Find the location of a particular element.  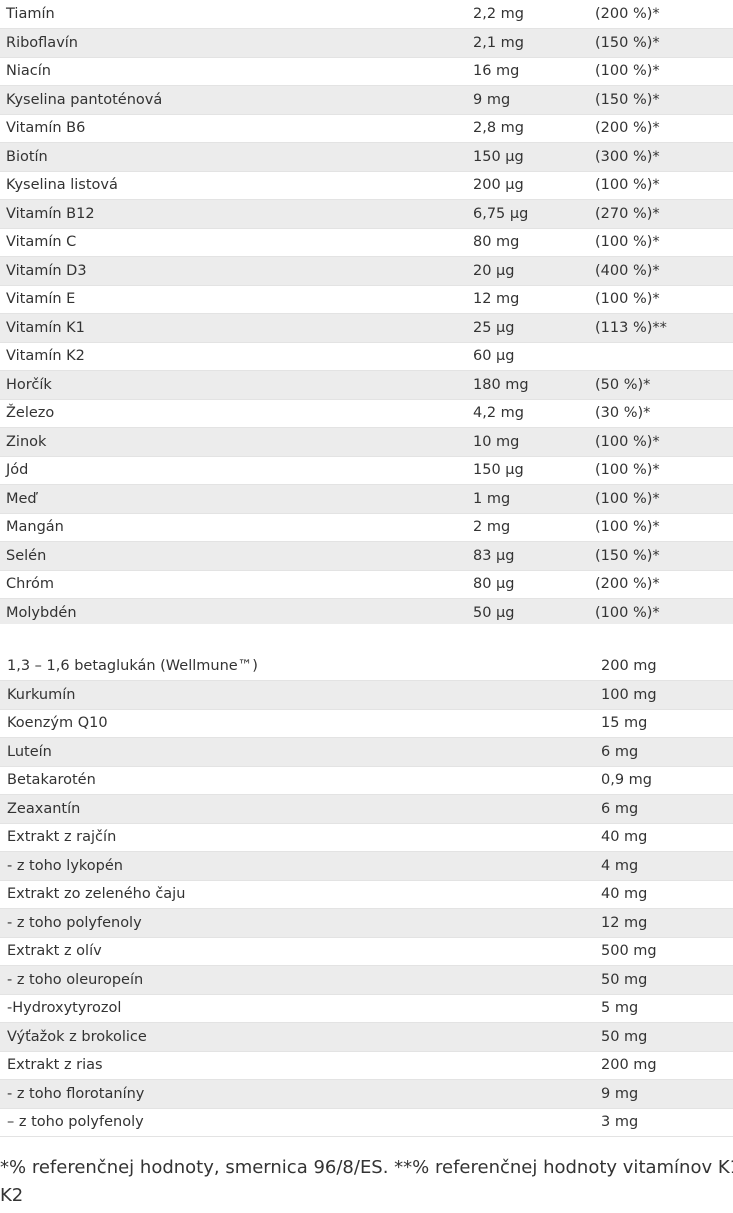

reference-percent-cell: (113 %)** is located at coordinates (664, 328).